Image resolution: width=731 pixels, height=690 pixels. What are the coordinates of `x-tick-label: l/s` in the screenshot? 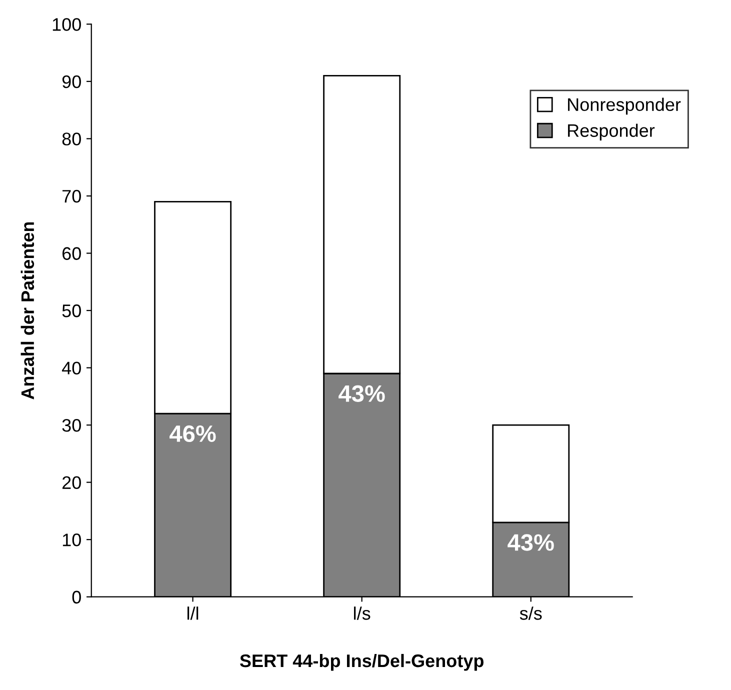 It's located at (362, 613).